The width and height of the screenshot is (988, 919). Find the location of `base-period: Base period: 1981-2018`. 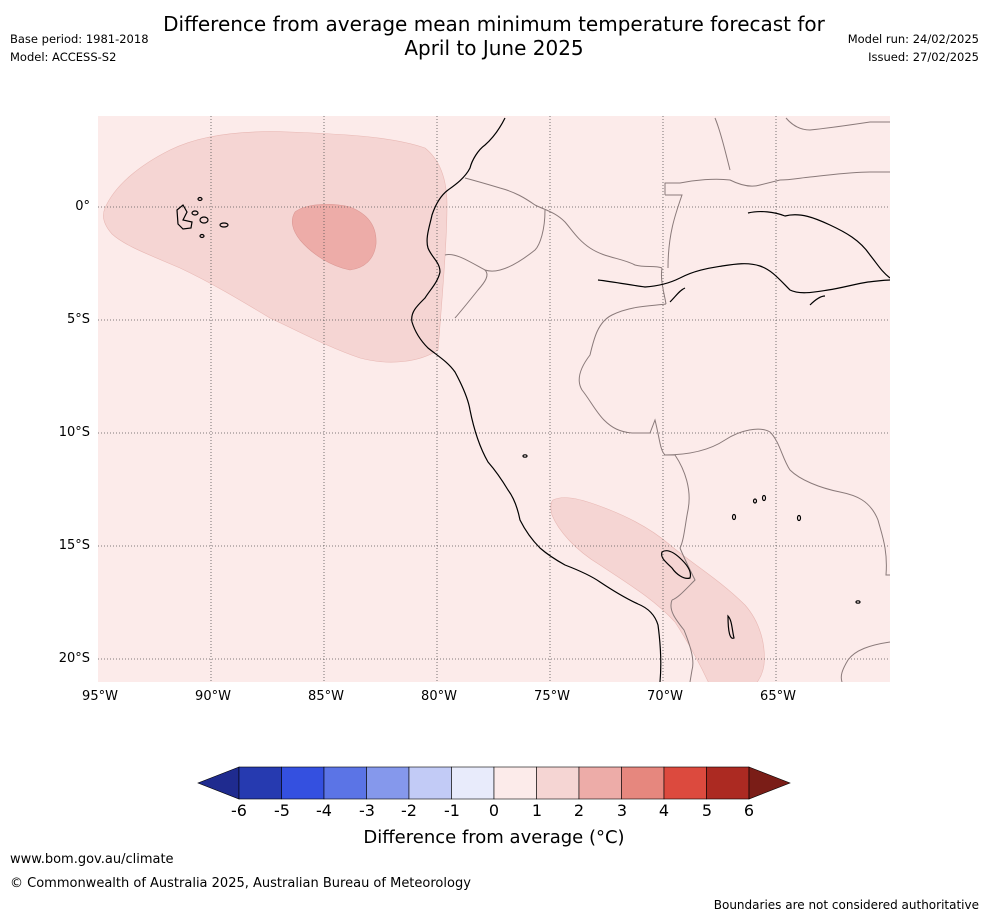

base-period: Base period: 1981-2018 is located at coordinates (79, 39).